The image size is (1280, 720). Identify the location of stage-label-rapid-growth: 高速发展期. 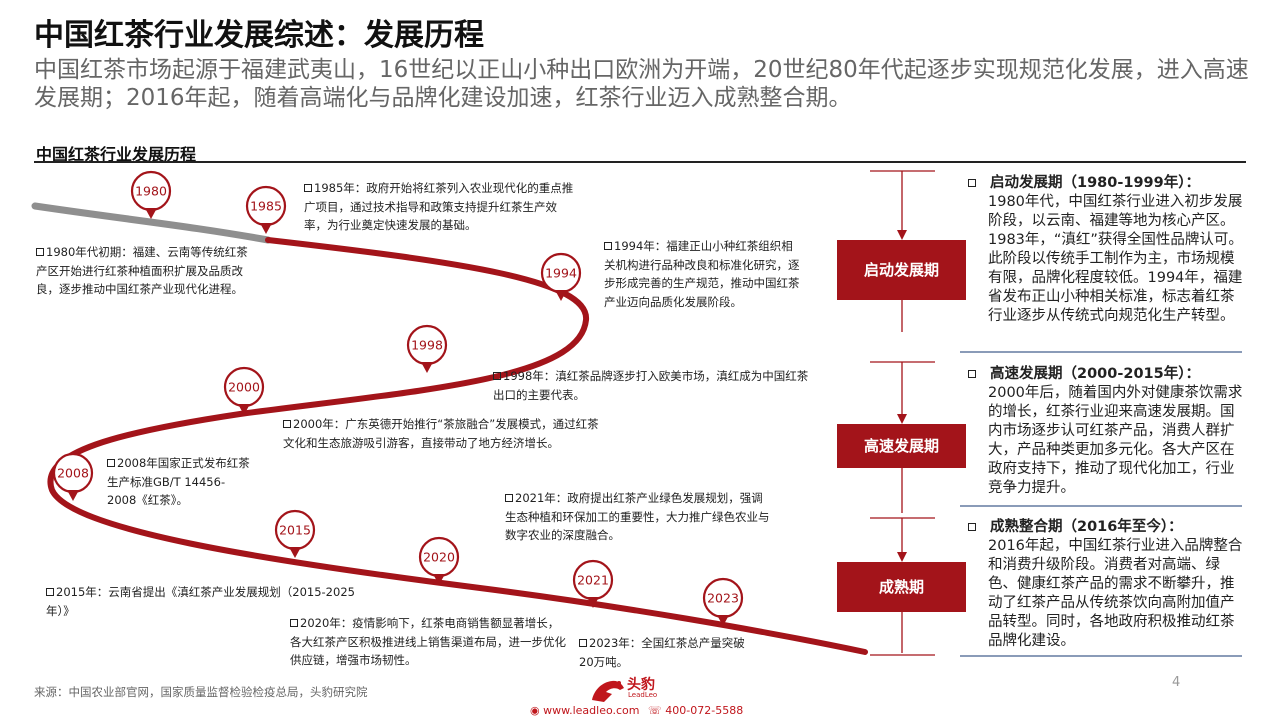
(901, 446).